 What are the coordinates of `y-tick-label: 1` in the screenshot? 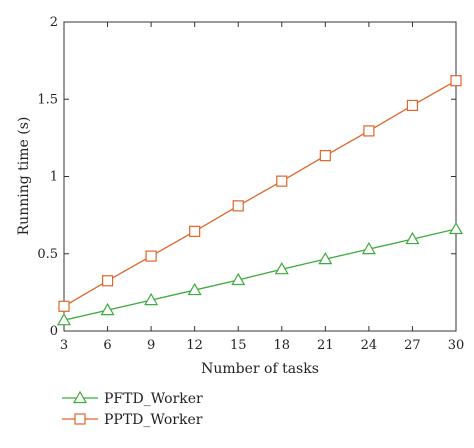 It's located at (54, 177).